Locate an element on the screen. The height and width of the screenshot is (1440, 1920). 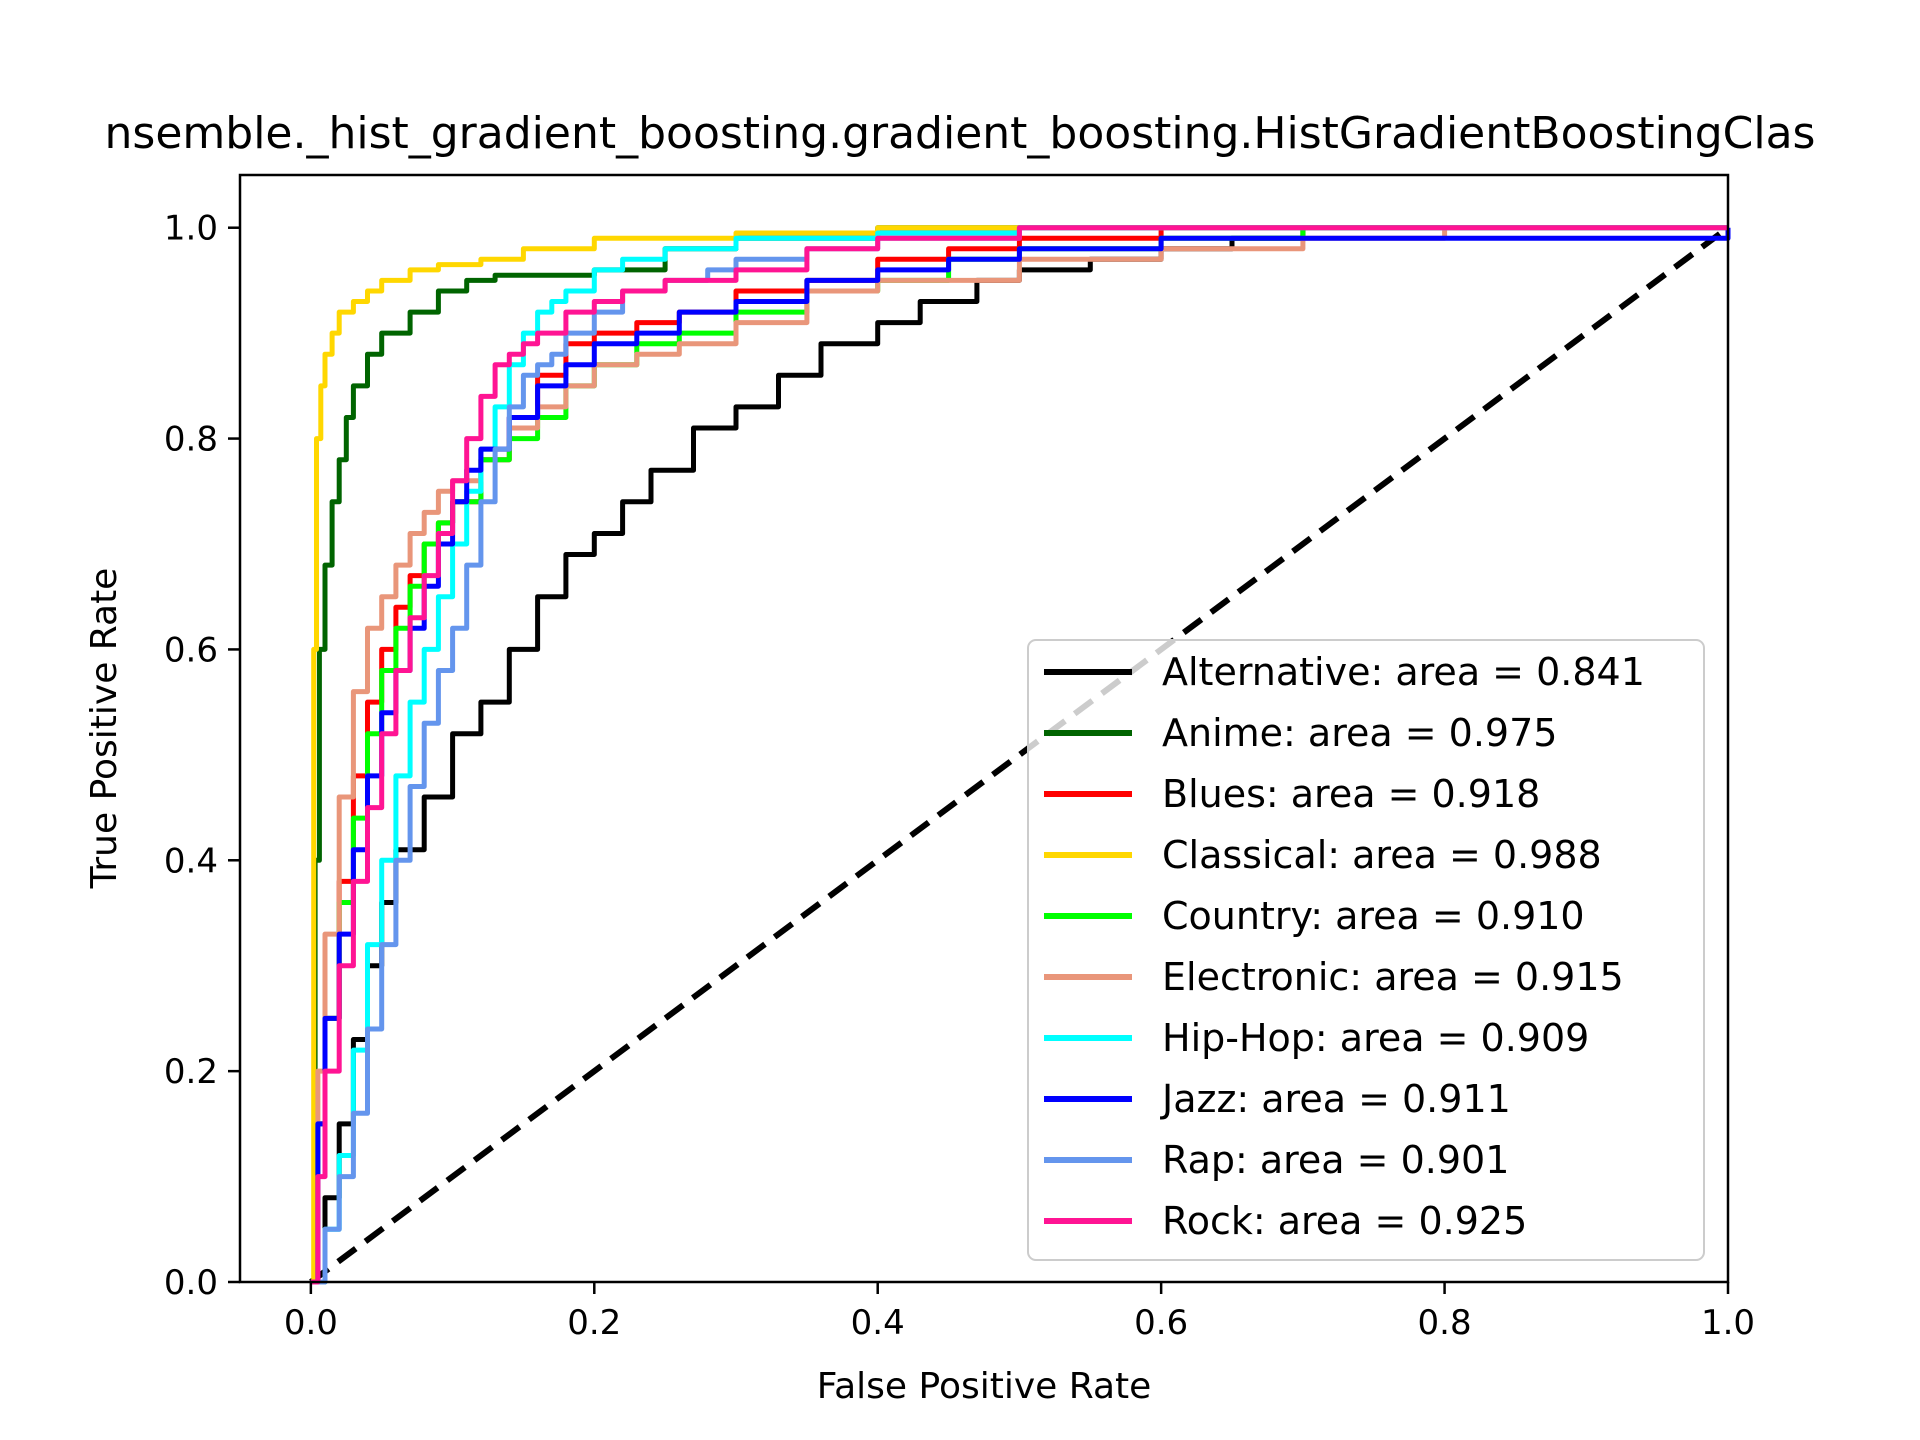
legend-label-3: Classical: area = 0.988 is located at coordinates (1382, 855).